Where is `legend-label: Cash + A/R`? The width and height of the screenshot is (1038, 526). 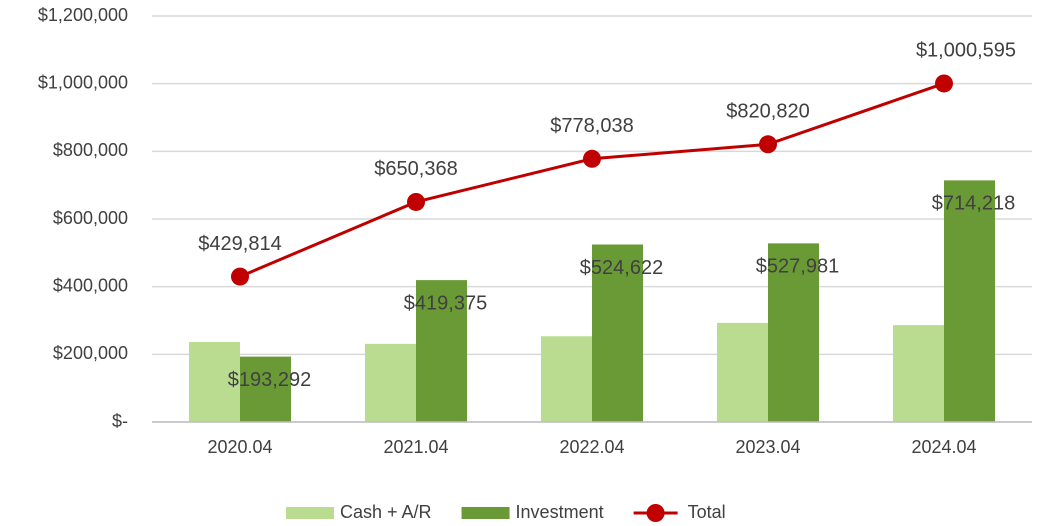 legend-label: Cash + A/R is located at coordinates (386, 512).